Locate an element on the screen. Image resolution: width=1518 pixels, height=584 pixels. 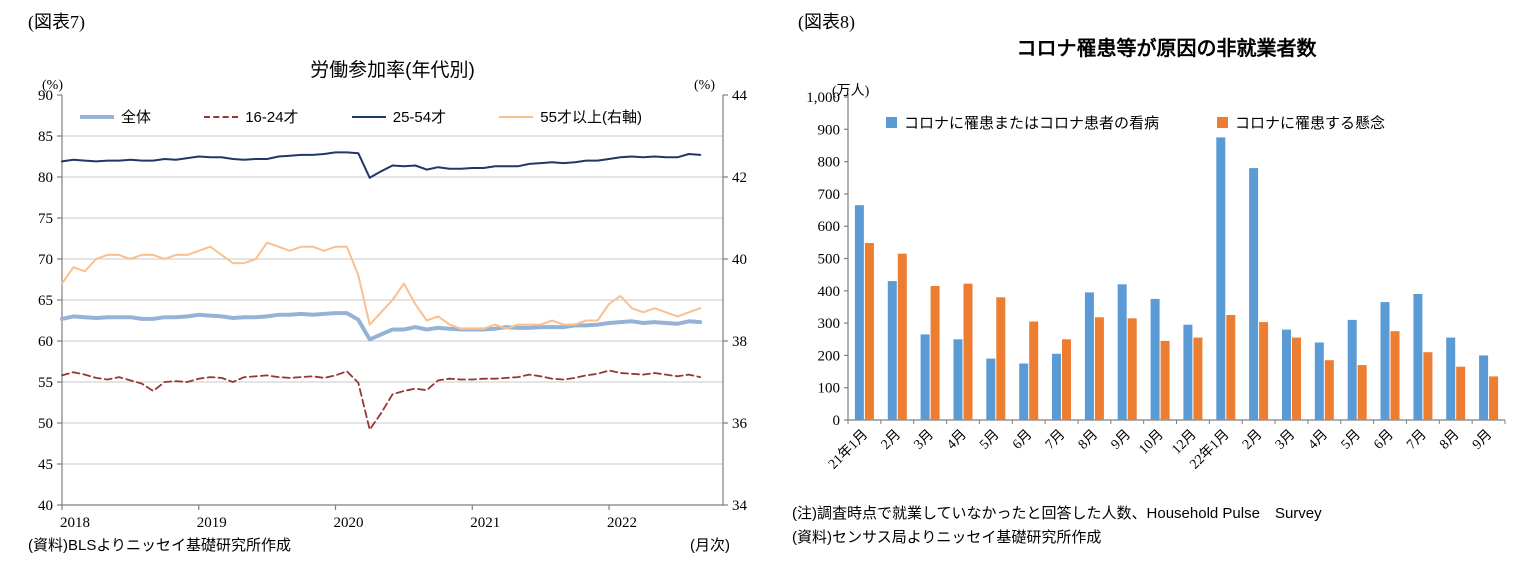
legend-item: 全体 is located at coordinates (115, 116).